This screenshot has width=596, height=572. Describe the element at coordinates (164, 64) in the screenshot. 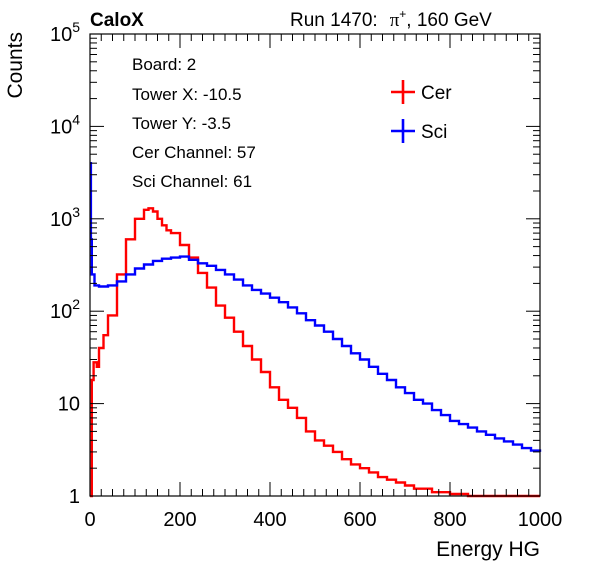

I see `info-board: Board: 2` at that location.